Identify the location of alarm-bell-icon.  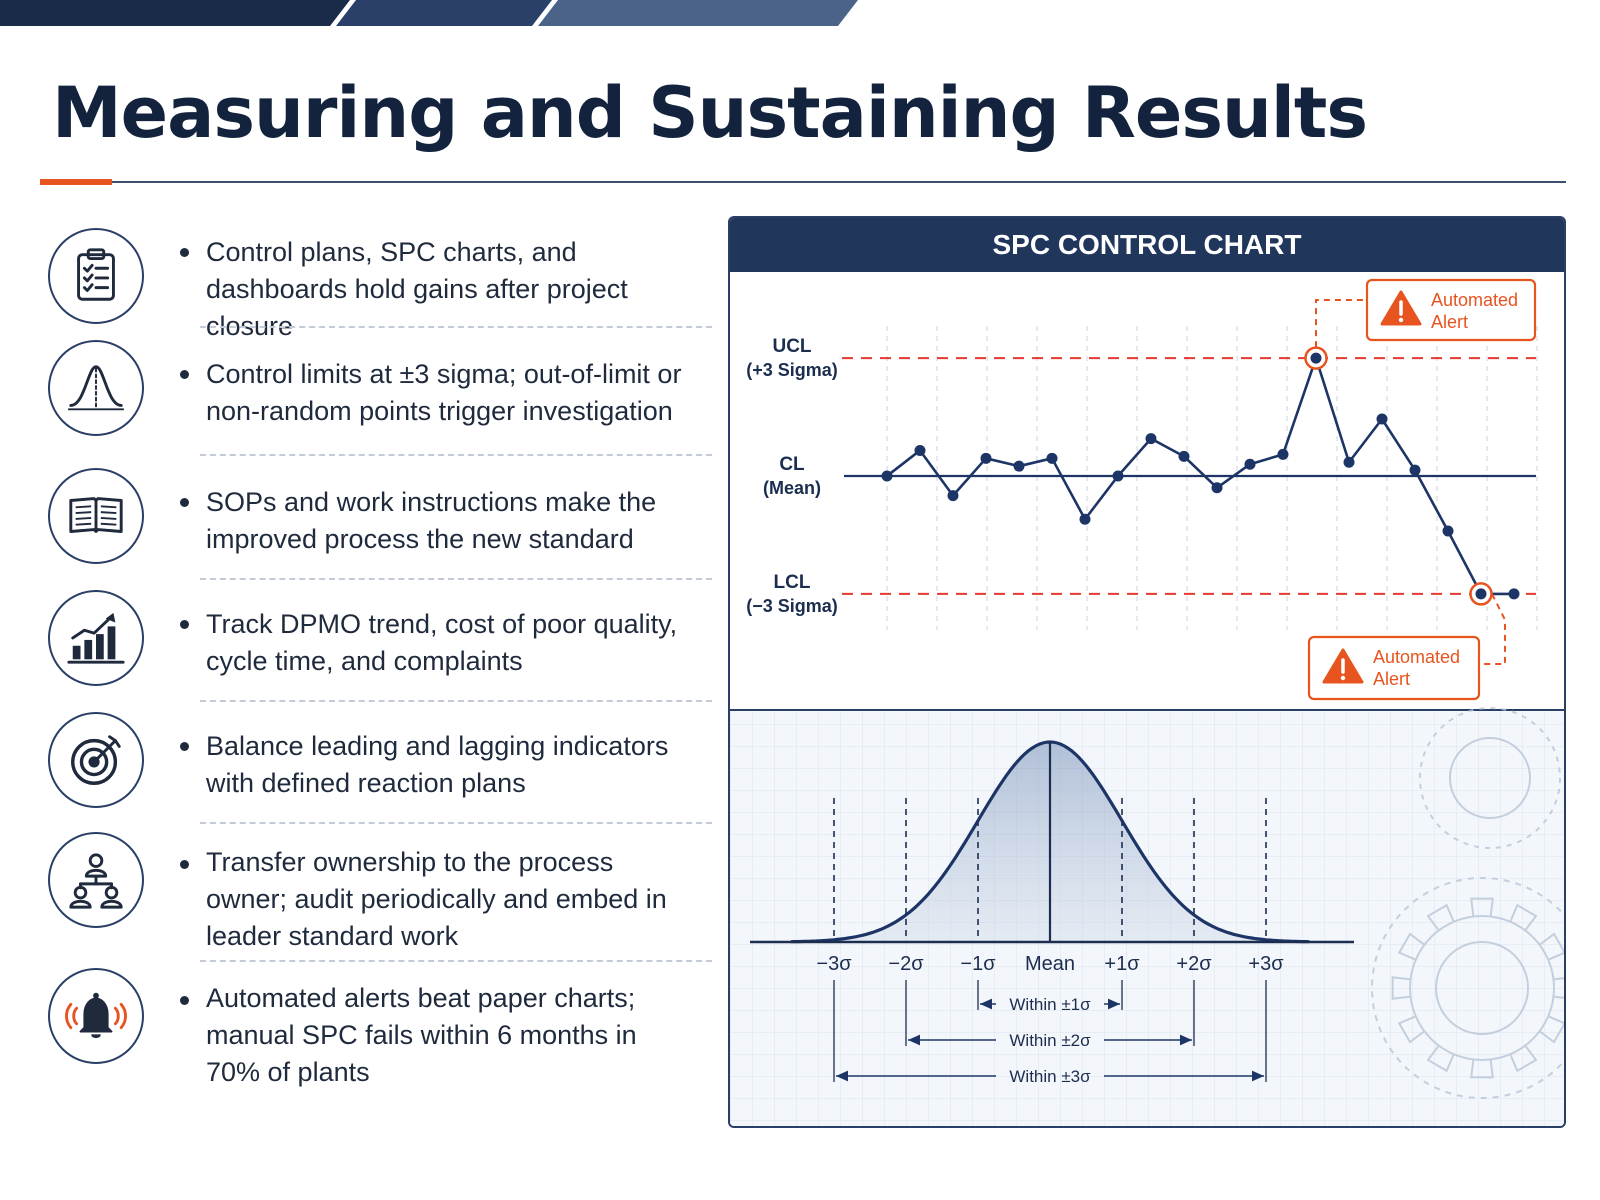
(96, 1016).